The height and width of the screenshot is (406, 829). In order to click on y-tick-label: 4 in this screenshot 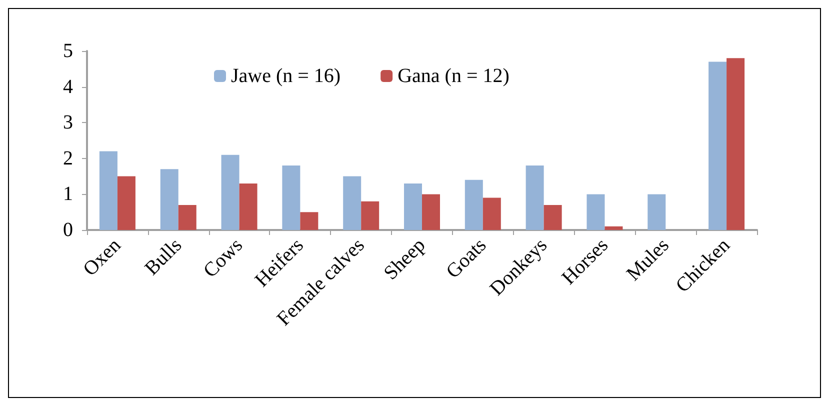, I will do `click(68, 87)`.